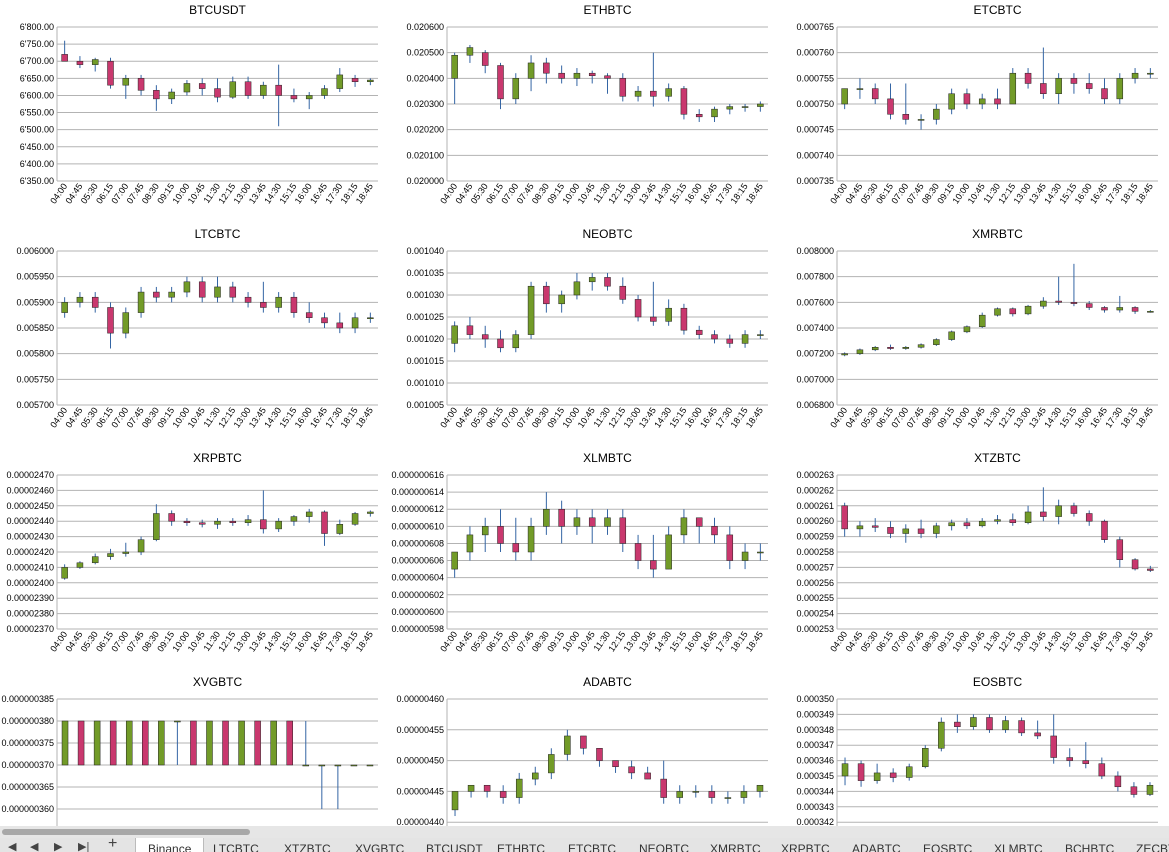 The image size is (1169, 852). I want to click on sheet-tab: BTCUSDT, so click(454, 847).